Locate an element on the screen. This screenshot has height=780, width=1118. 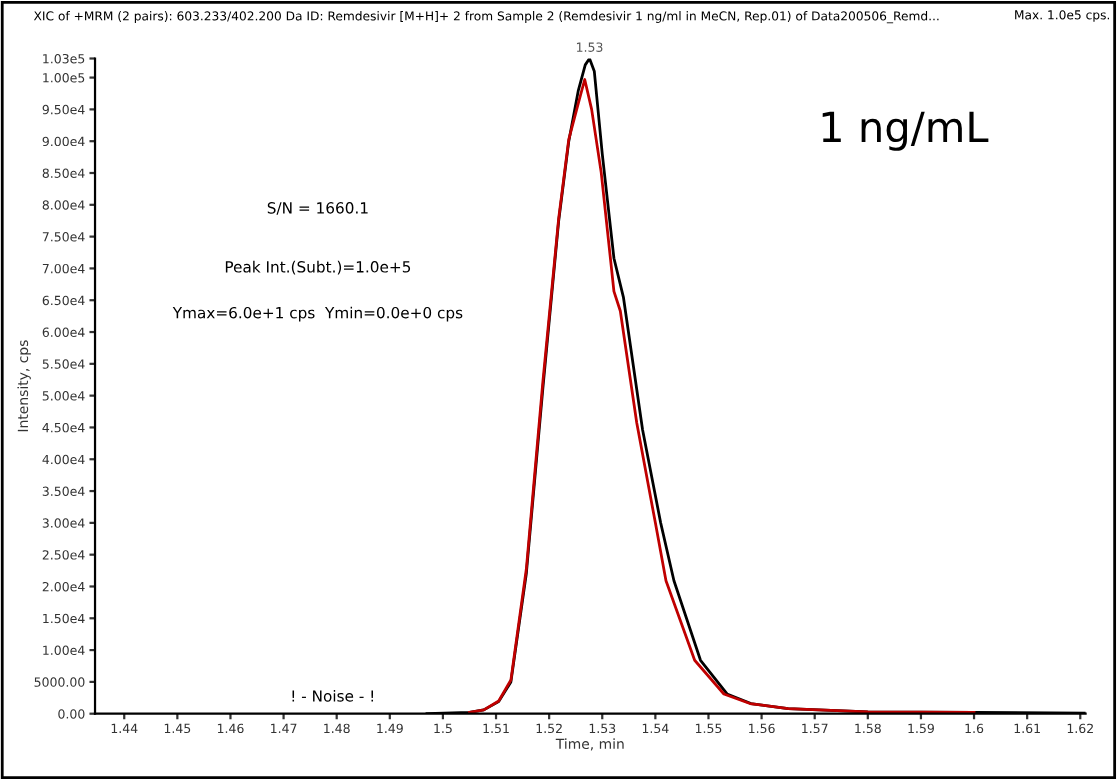
annotation: 1 ng/mL is located at coordinates (905, 131).